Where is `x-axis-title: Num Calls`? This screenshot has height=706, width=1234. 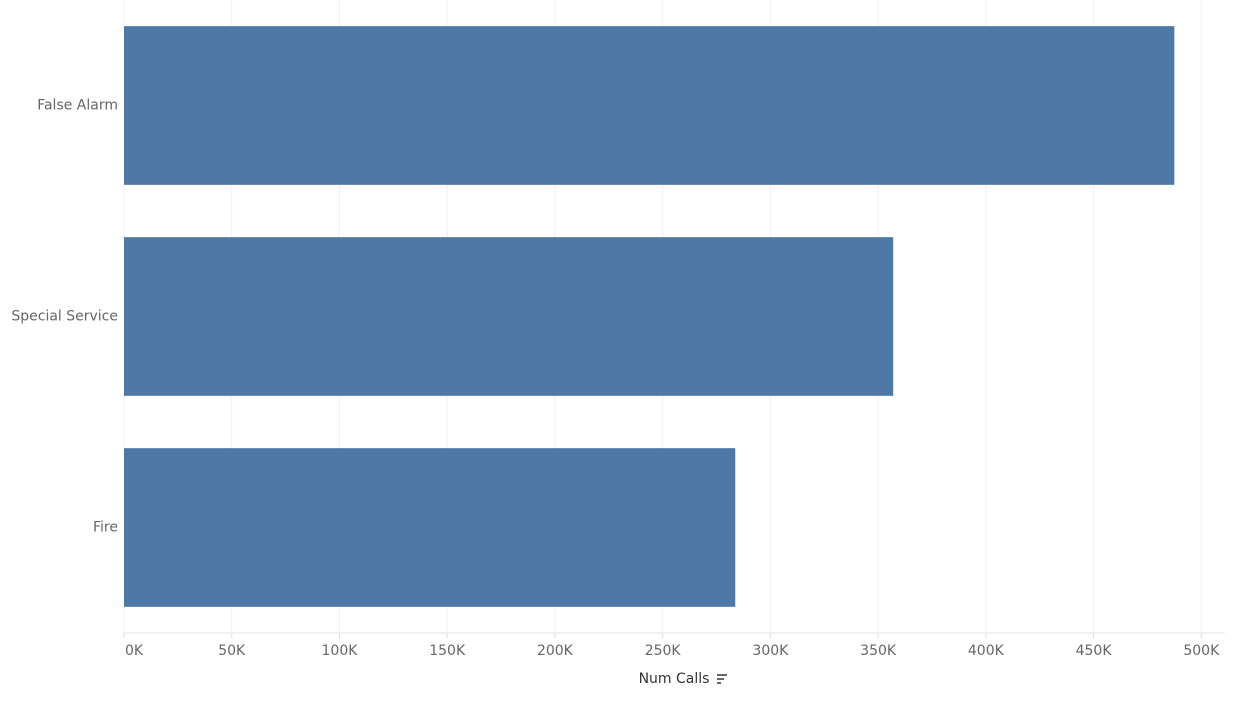
x-axis-title: Num Calls is located at coordinates (674, 679).